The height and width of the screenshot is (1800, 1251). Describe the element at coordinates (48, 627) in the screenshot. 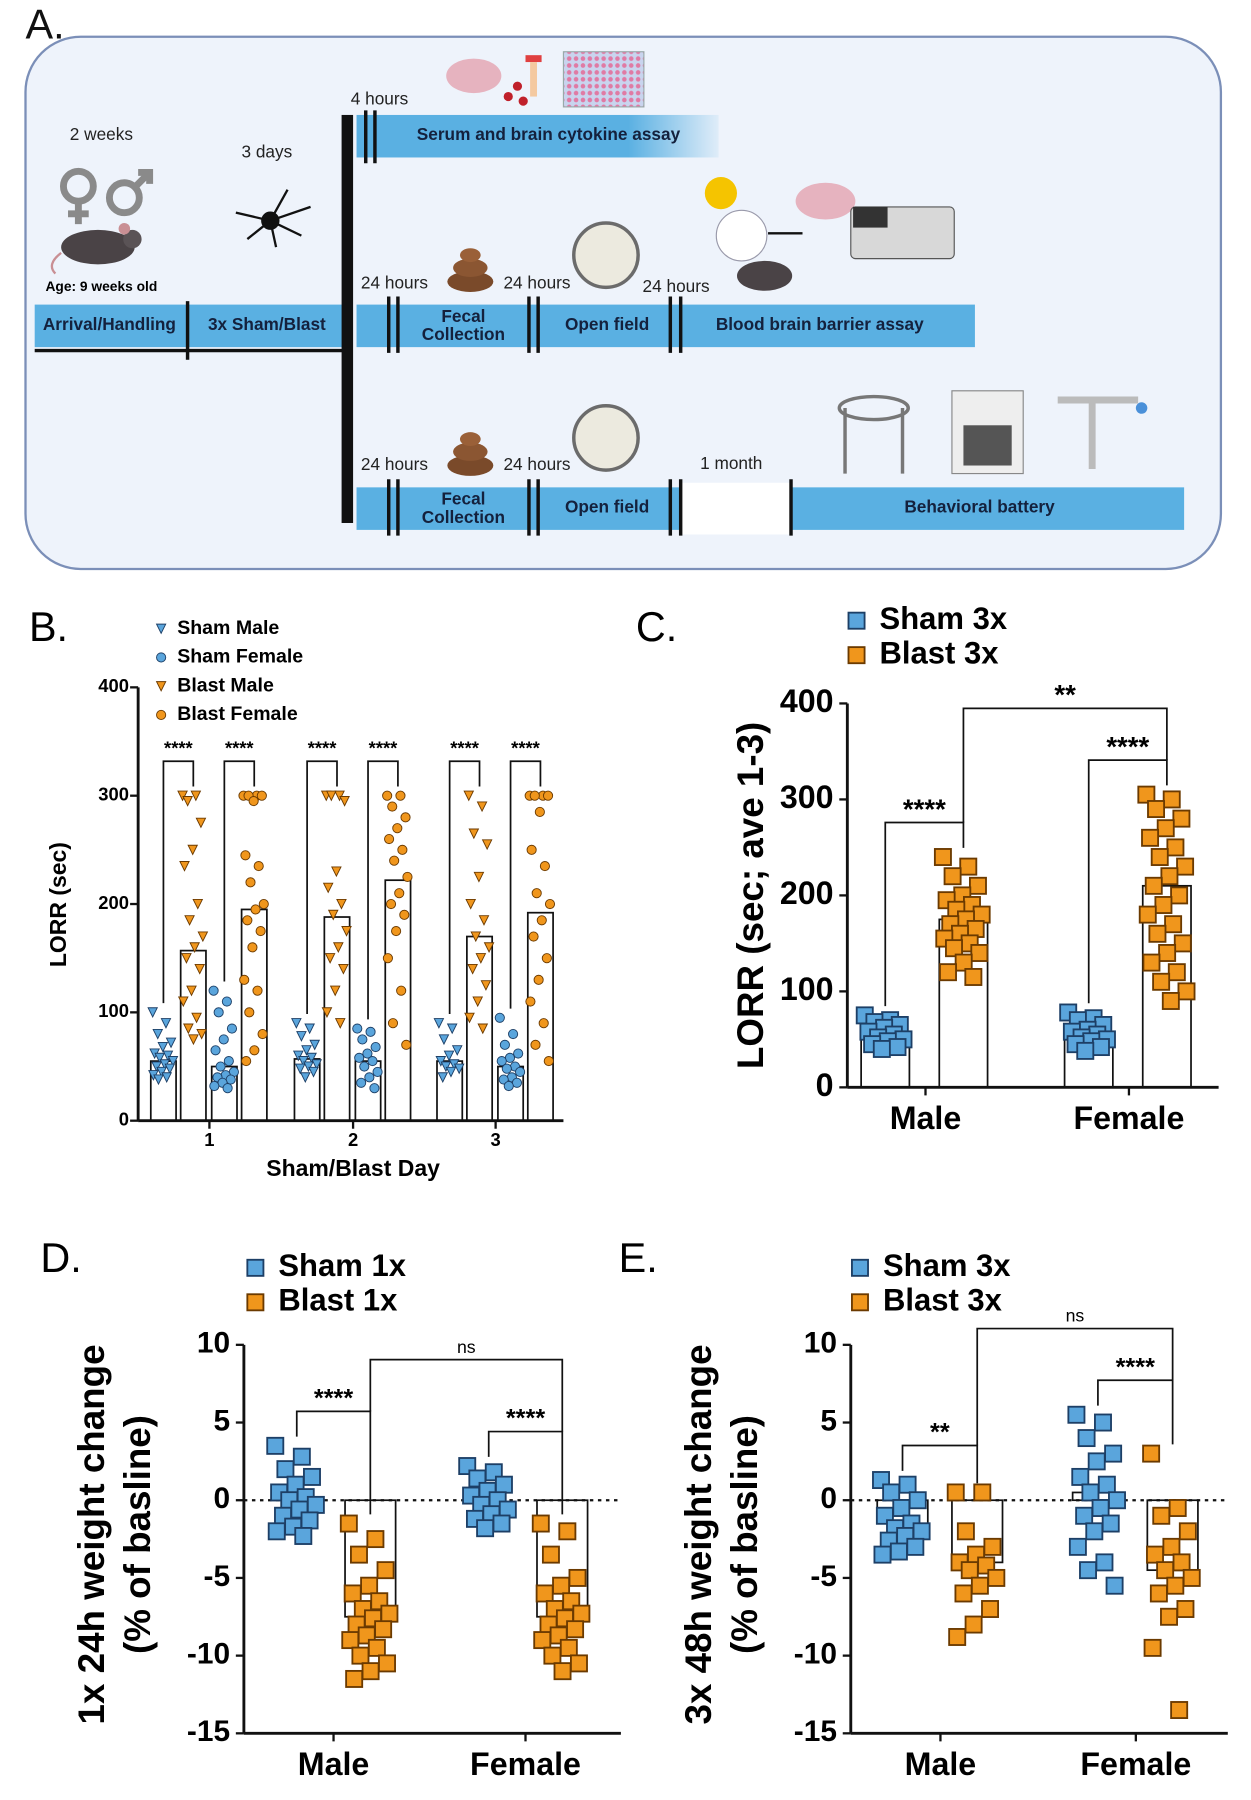

I see `panel-label: B.` at that location.